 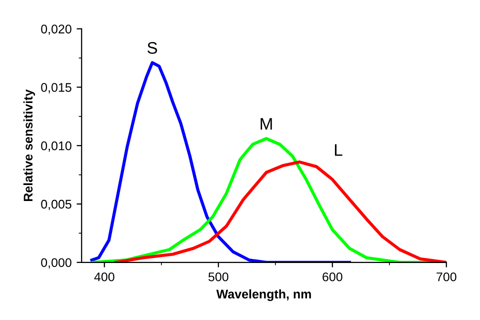 I want to click on x-tick-label: 700, so click(x=446, y=277).